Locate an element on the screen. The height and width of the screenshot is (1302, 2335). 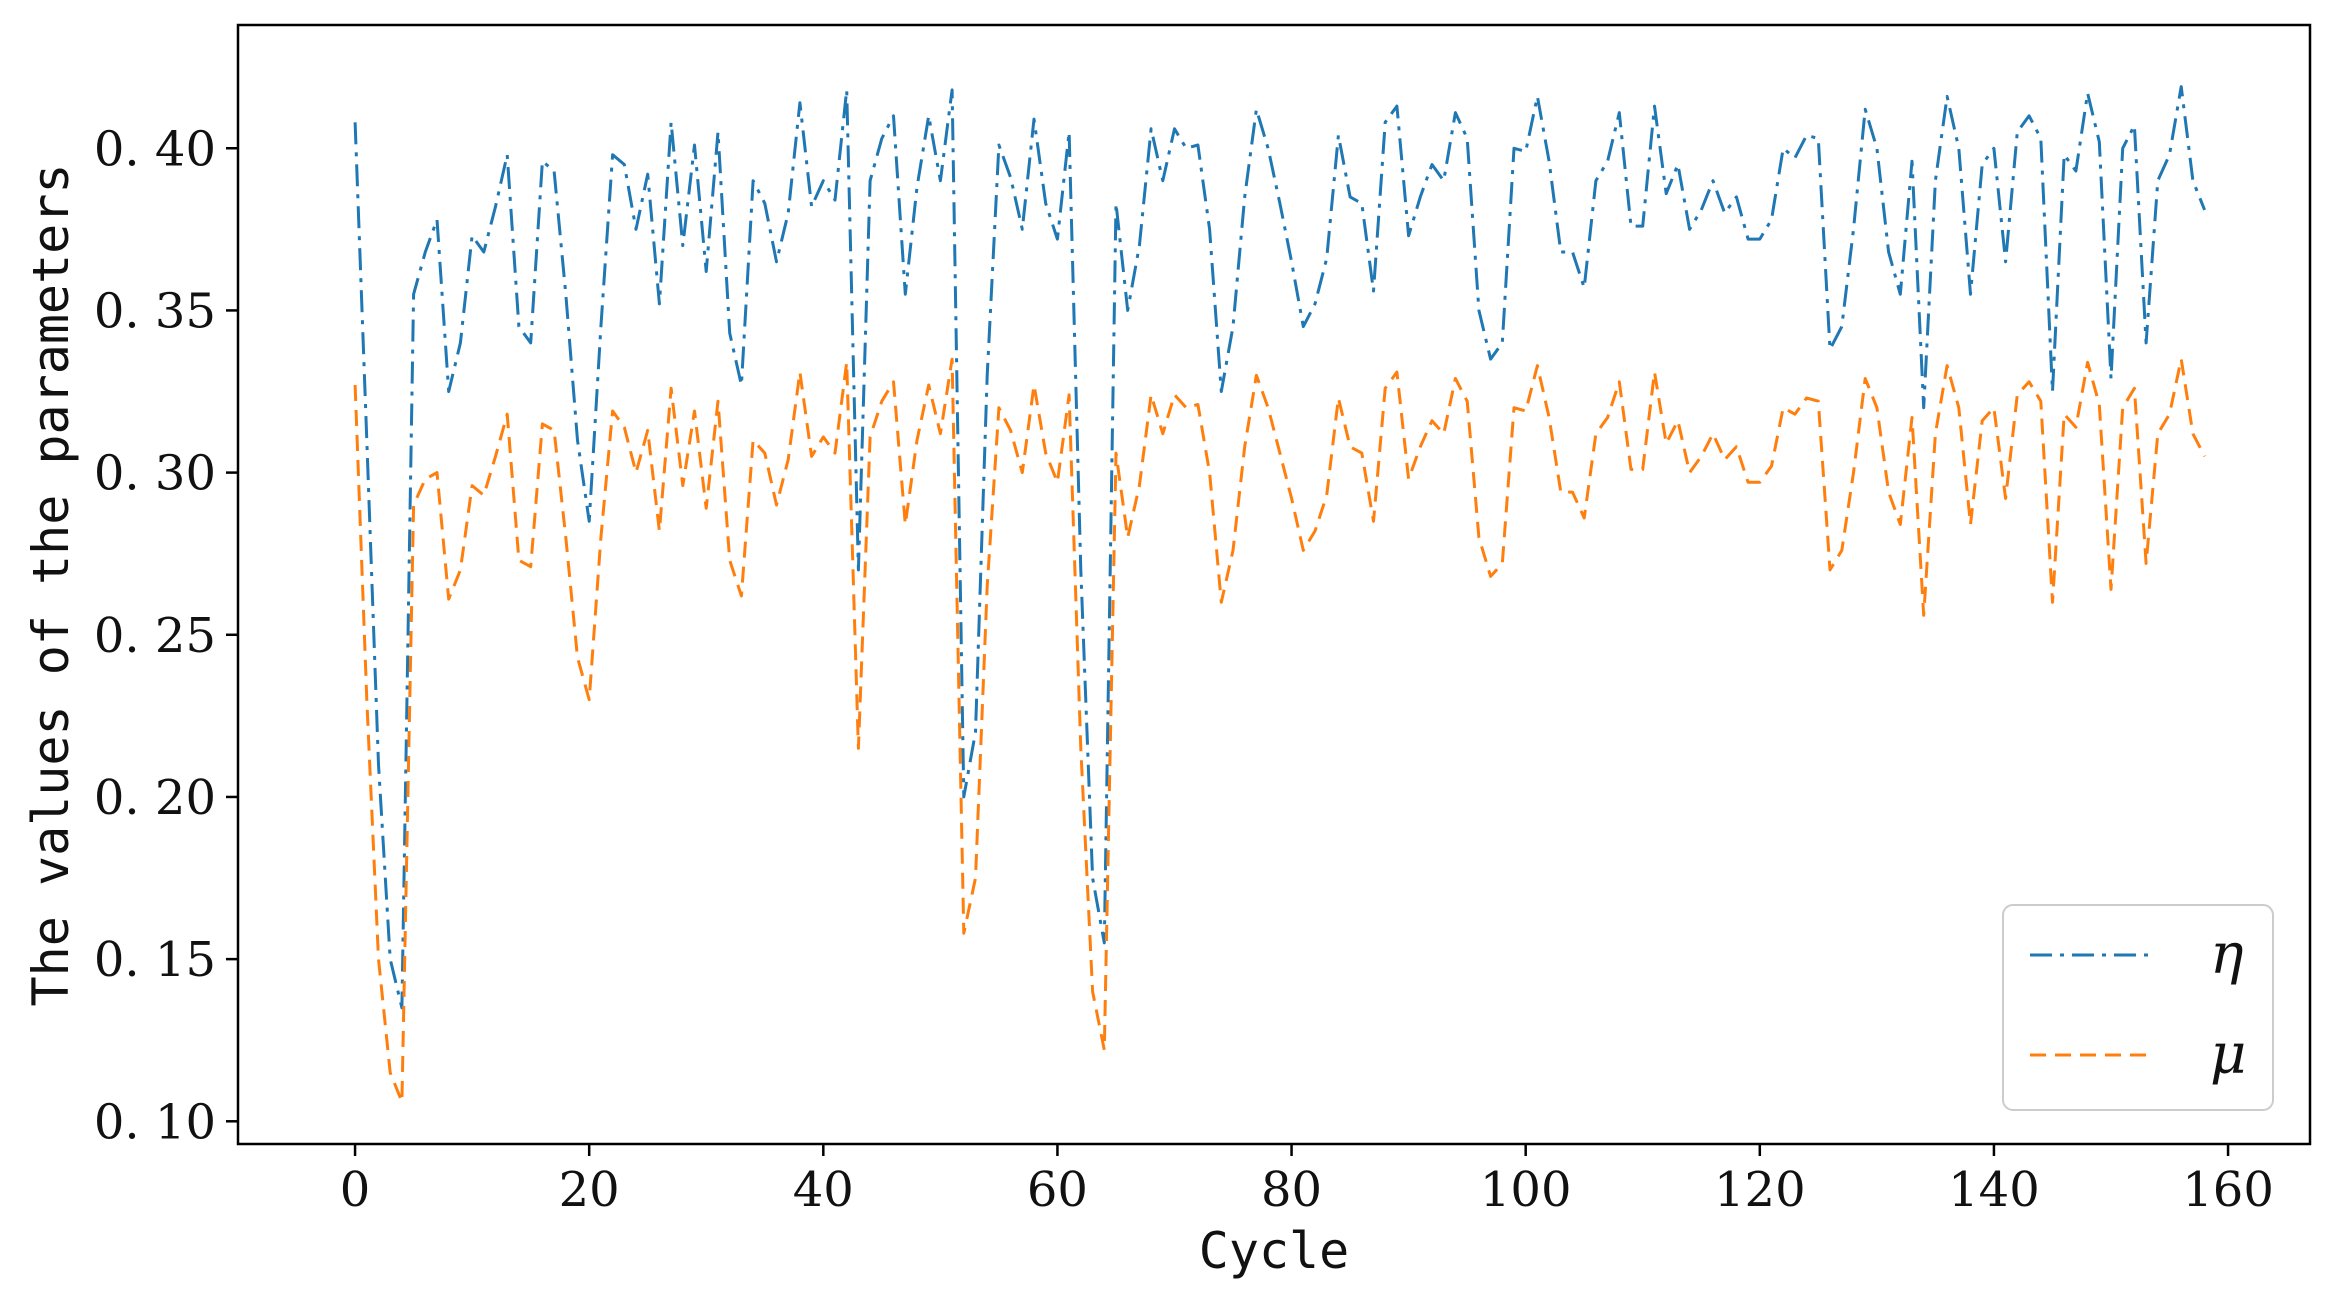
y-axis-label: The values of the parameters is located at coordinates (51, 585).